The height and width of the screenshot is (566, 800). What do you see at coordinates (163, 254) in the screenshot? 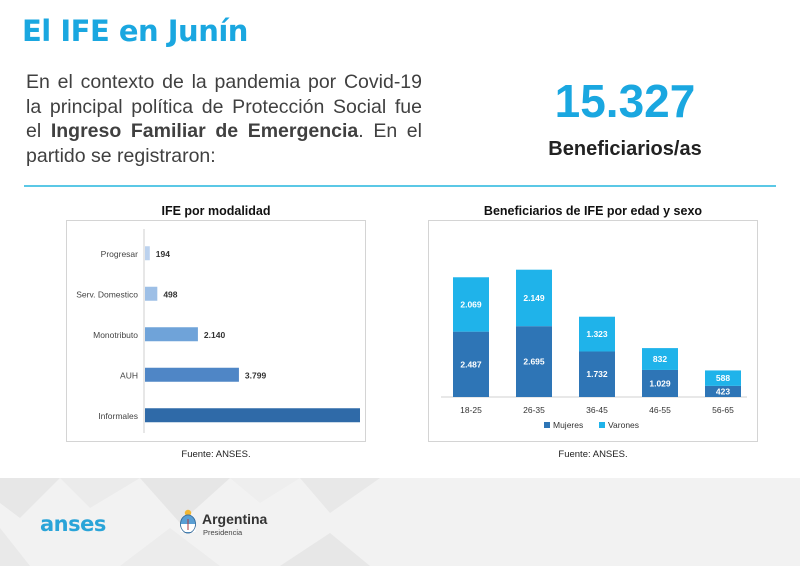
I see `modalidad-value-label: 194` at bounding box center [163, 254].